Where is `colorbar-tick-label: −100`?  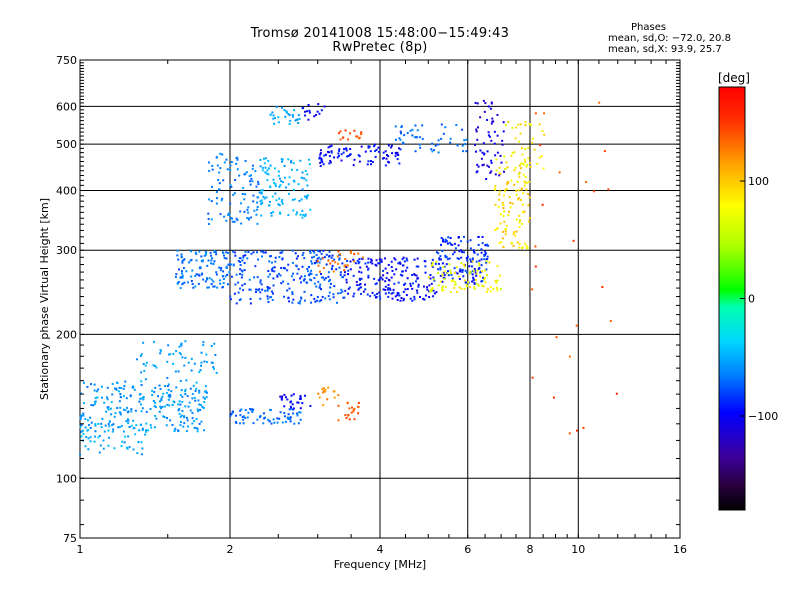
colorbar-tick-label: −100 is located at coordinates (763, 416).